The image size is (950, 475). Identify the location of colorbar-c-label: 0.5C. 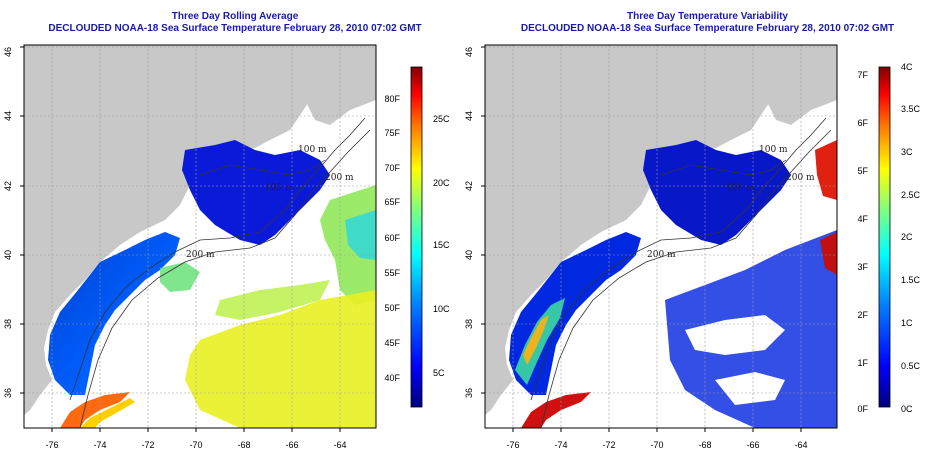
(911, 366).